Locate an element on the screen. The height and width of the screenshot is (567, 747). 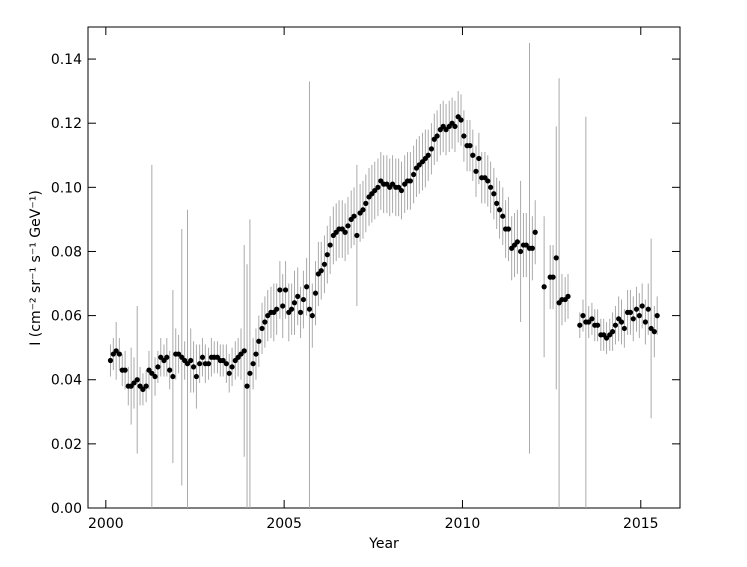
x-tick-label: 2015 is located at coordinates (641, 524).